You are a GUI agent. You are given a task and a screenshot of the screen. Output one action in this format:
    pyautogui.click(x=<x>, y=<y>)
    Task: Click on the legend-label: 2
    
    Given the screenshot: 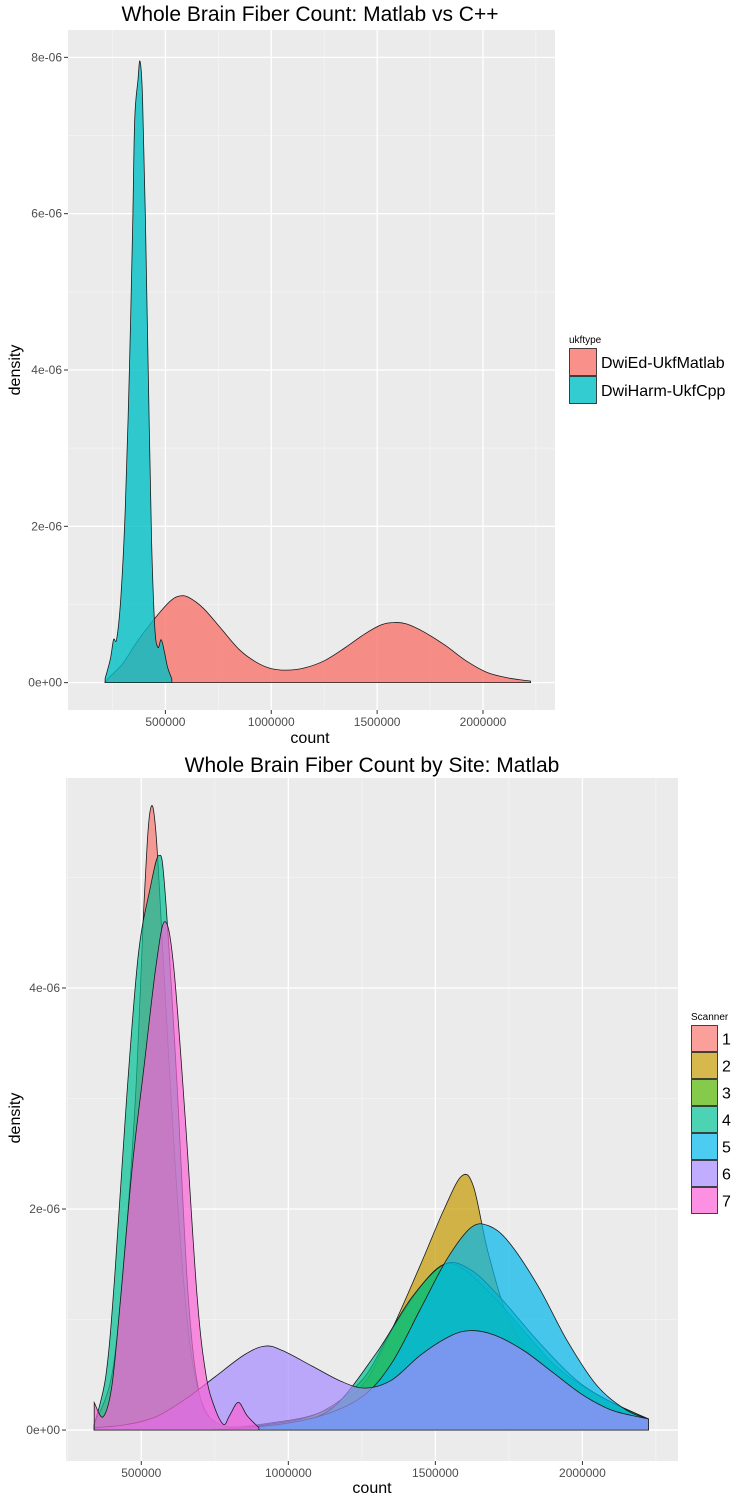 What is the action you would take?
    pyautogui.click(x=726, y=1067)
    